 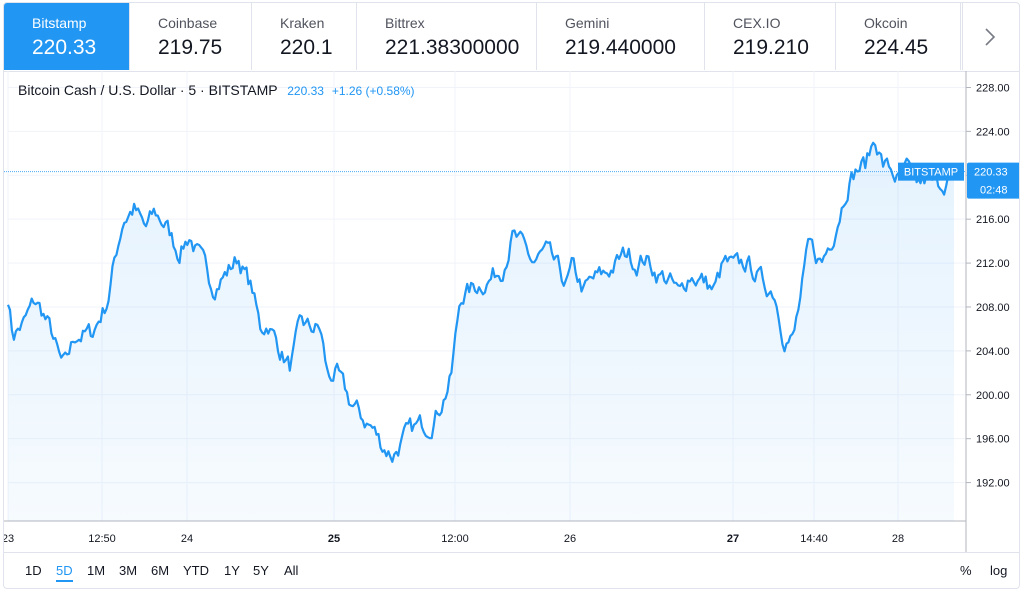 I want to click on x-tick-label: 27, so click(x=733, y=539).